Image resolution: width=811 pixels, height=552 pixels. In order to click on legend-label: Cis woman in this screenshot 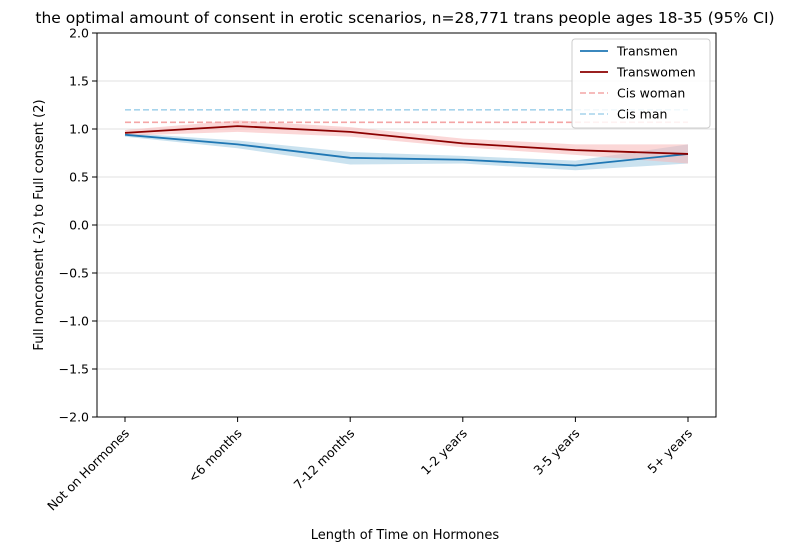, I will do `click(651, 93)`.